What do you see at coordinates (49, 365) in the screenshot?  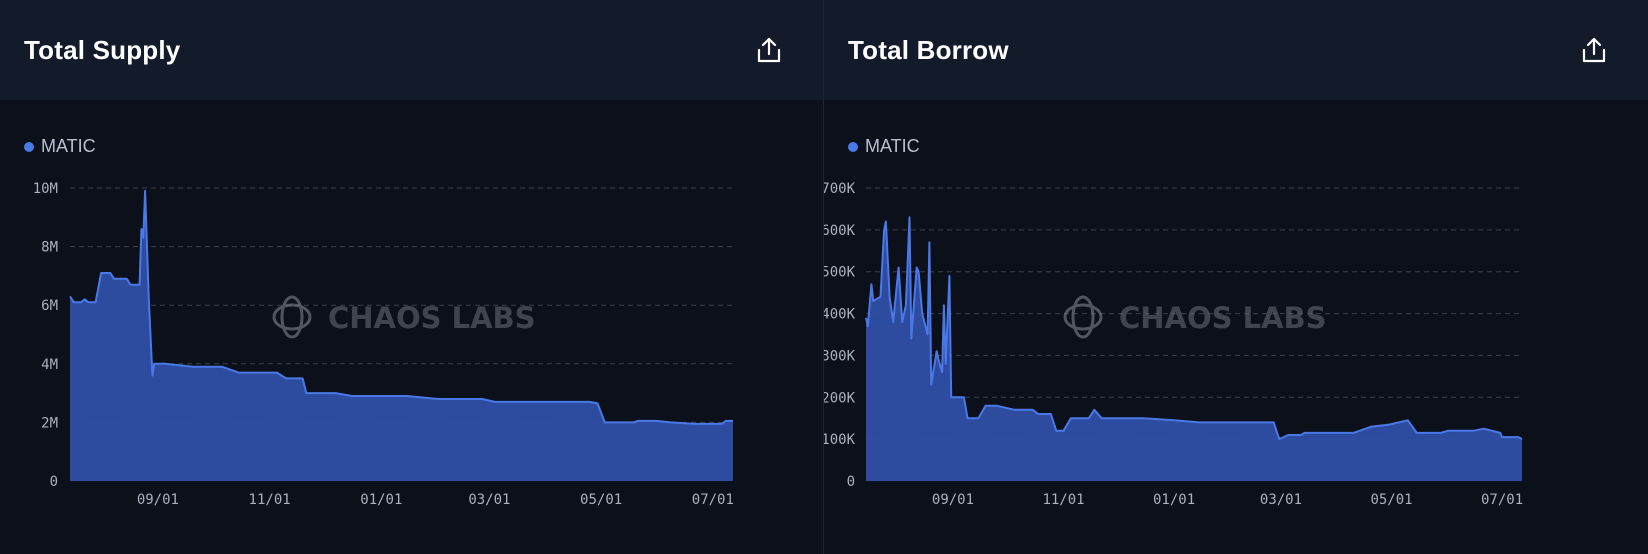 I see `y-tick-label: 4M` at bounding box center [49, 365].